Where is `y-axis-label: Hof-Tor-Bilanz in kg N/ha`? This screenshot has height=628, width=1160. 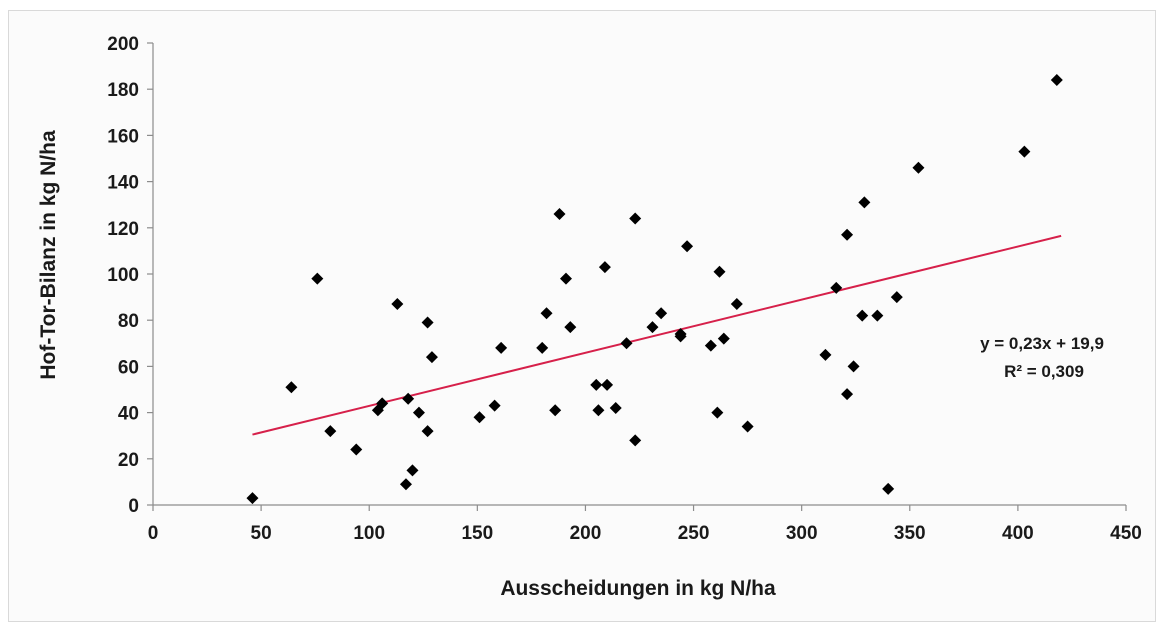 y-axis-label: Hof-Tor-Bilanz in kg N/ha is located at coordinates (48, 255).